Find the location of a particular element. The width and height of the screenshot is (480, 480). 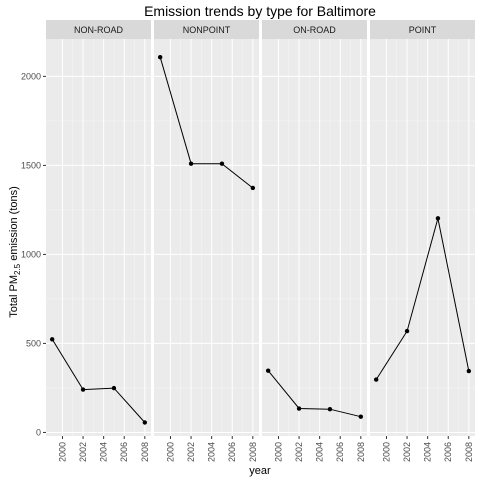

y-tick-label: 1000 is located at coordinates (31, 254).